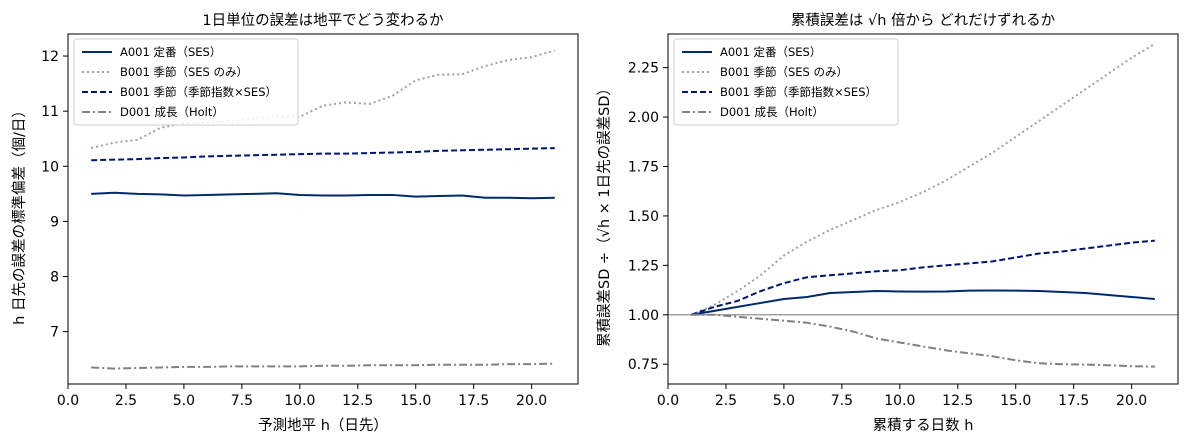 The image size is (1188, 445). I want to click on right-chart-legend-label-3: B001 季節（季節指数×SES）, so click(798, 92).